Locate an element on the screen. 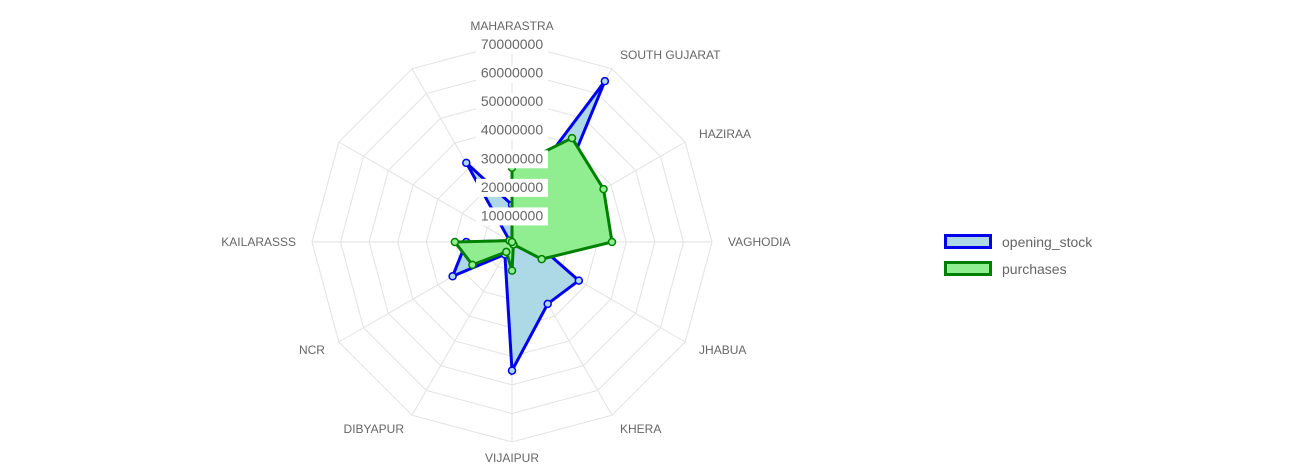 The image size is (1311, 467). tick-label-6: 60000000 is located at coordinates (512, 73).